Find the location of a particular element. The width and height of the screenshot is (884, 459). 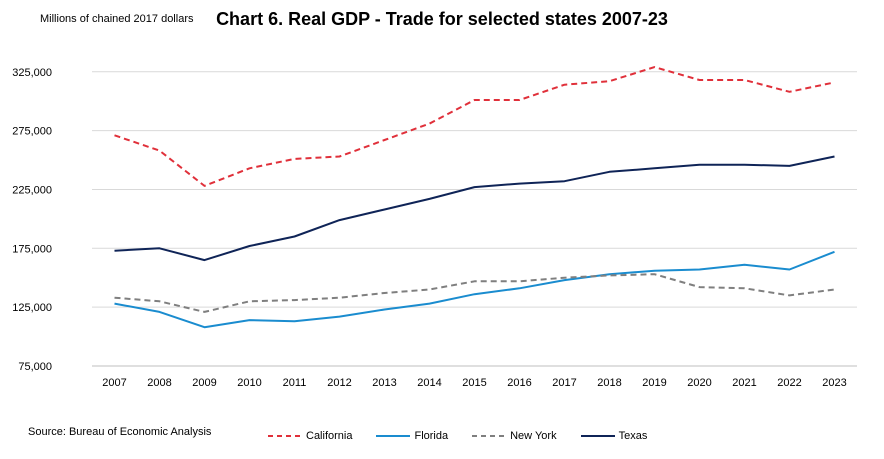

legend-swatch-new-york is located at coordinates (489, 436).